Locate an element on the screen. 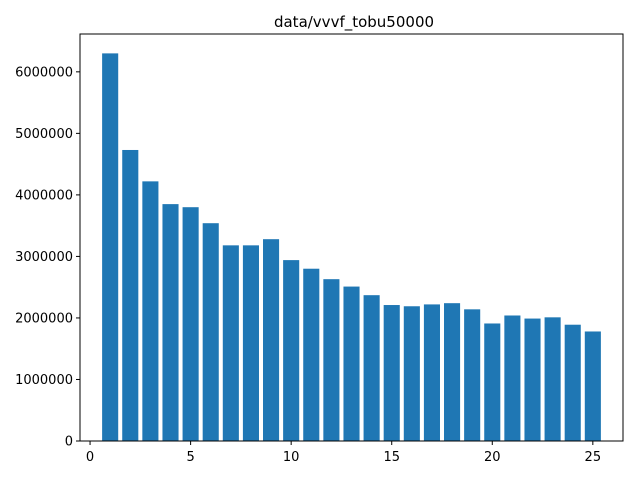 The width and height of the screenshot is (640, 480). x-axis-ticks: 0 5 10 15 20 25 is located at coordinates (343, 453).